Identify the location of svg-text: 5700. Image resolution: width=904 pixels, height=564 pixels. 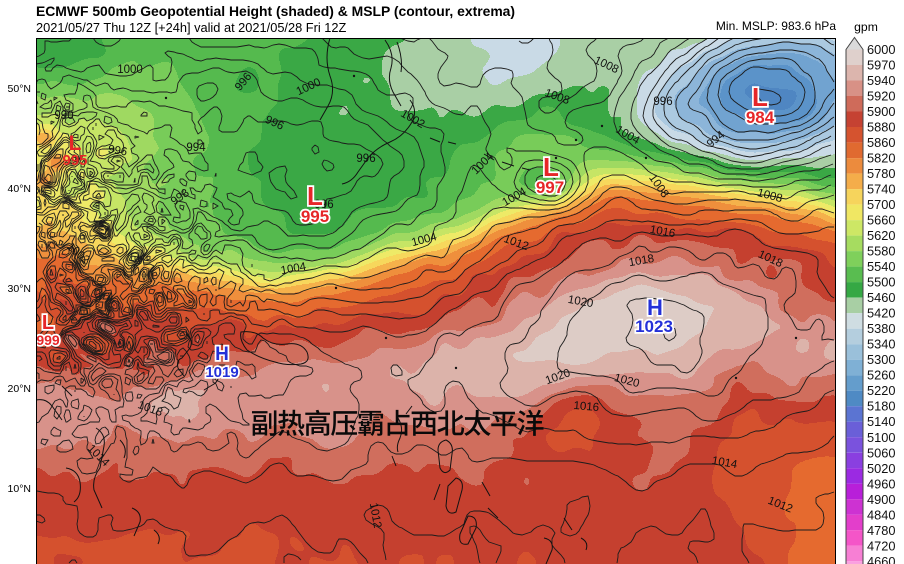
(881, 204).